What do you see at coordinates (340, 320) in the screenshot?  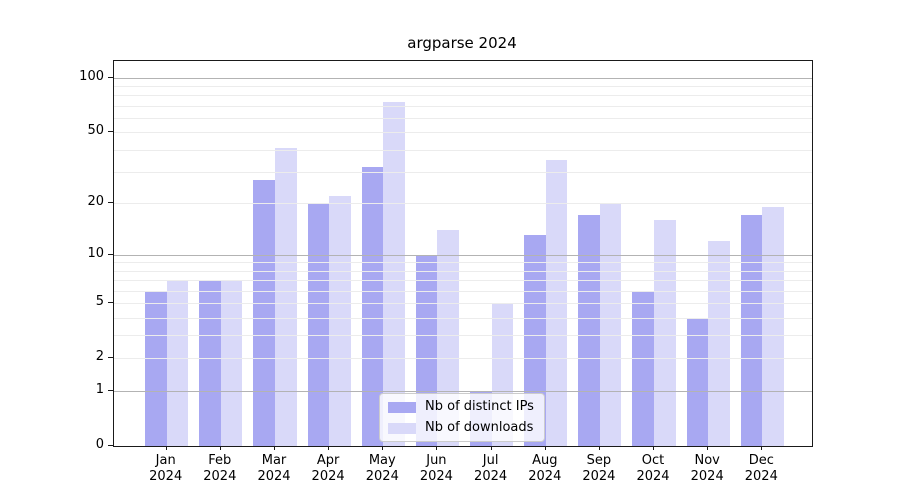 I see `bar-downloads-apr` at bounding box center [340, 320].